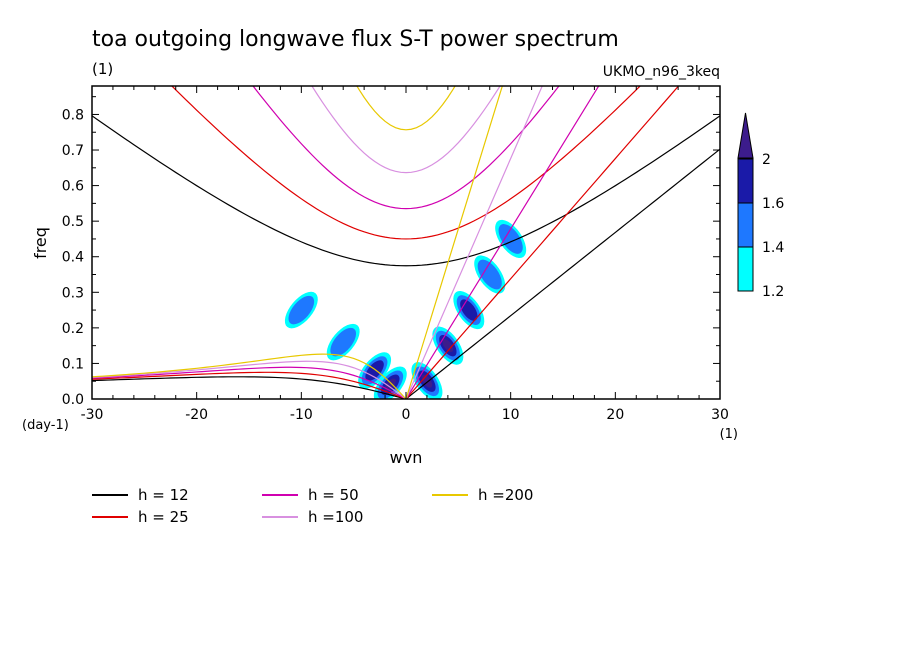 This screenshot has width=904, height=654. What do you see at coordinates (163, 517) in the screenshot?
I see `legend-label: h = 25` at bounding box center [163, 517].